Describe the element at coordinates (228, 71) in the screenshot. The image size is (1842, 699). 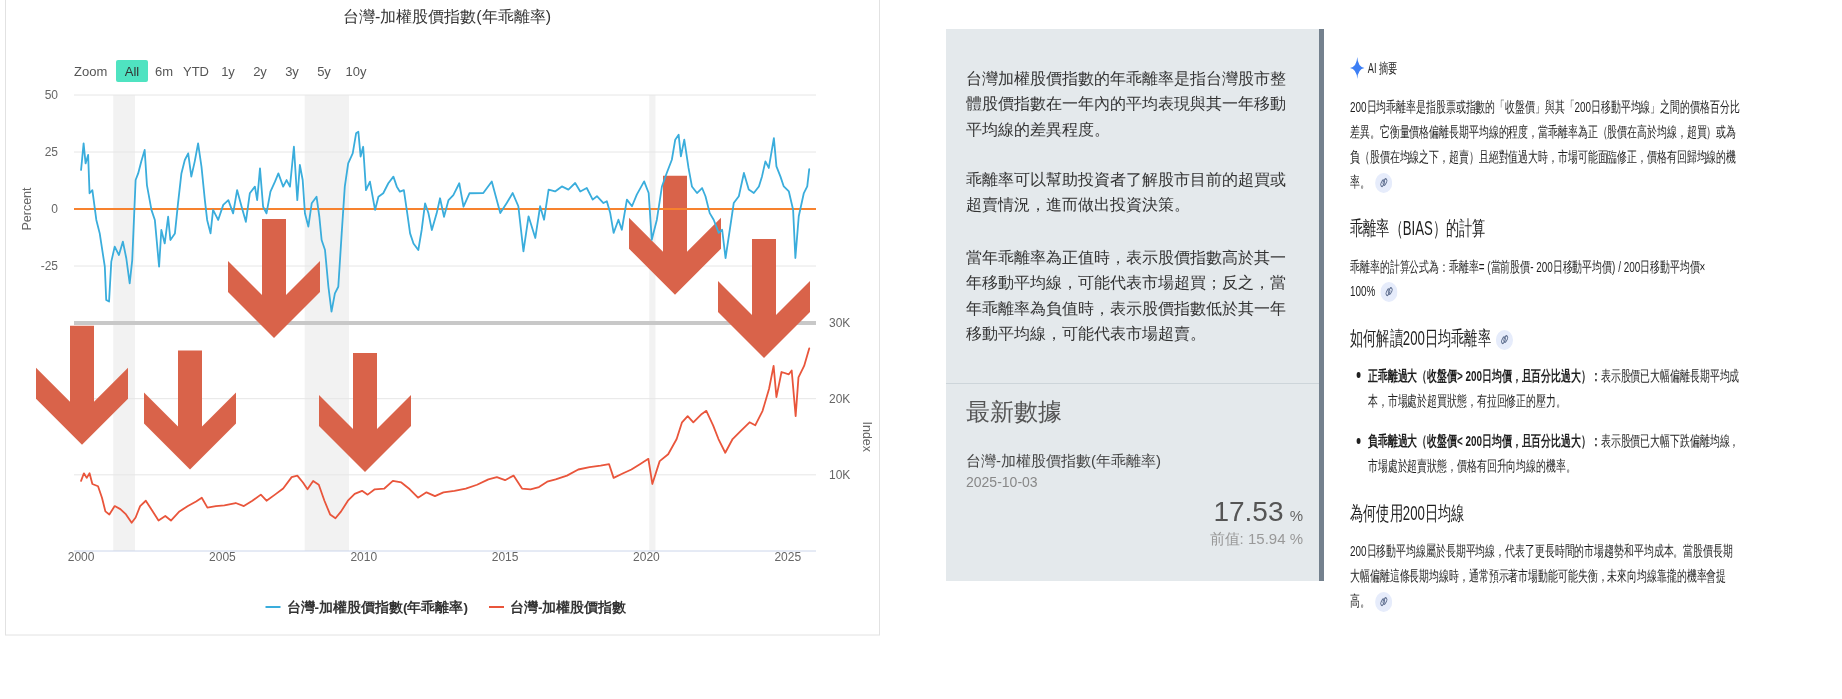
I see `text: 1y` at that location.